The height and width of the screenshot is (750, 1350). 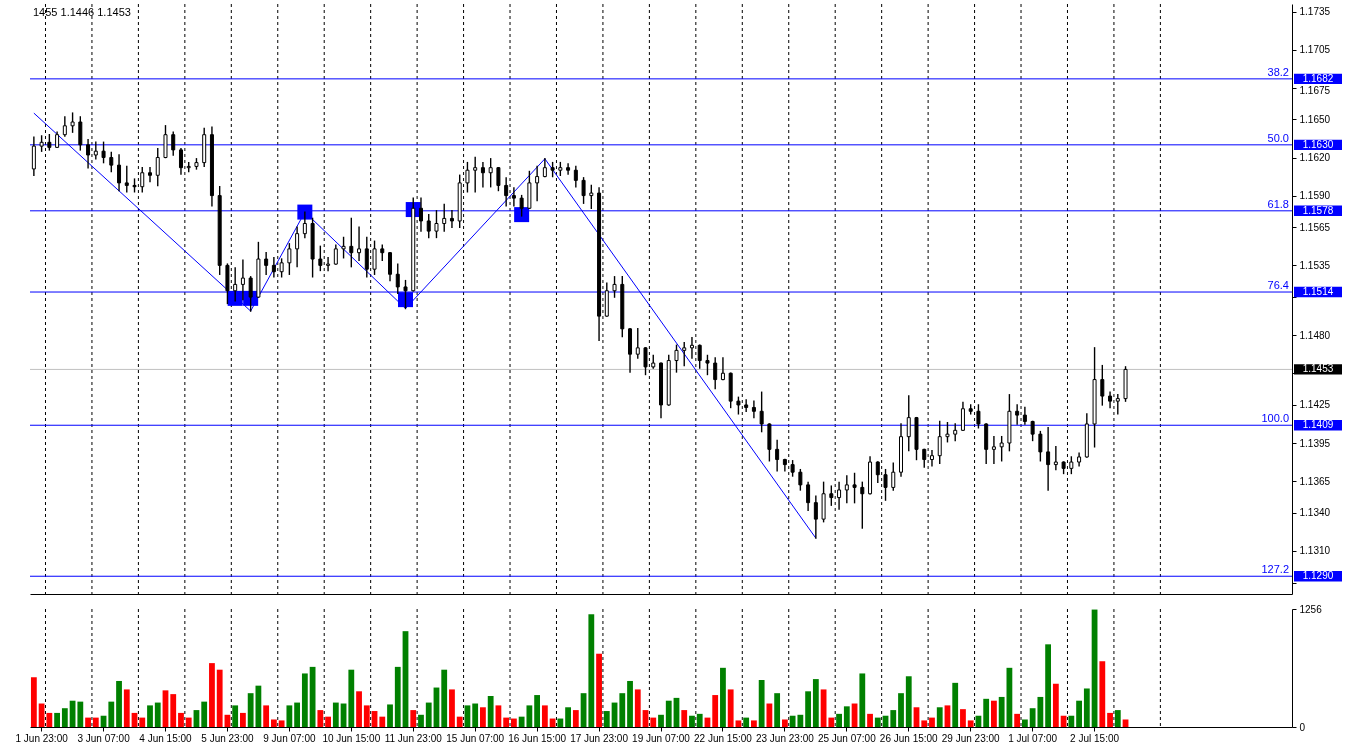 What do you see at coordinates (1278, 285) in the screenshot?
I see `annotation: 76.4` at bounding box center [1278, 285].